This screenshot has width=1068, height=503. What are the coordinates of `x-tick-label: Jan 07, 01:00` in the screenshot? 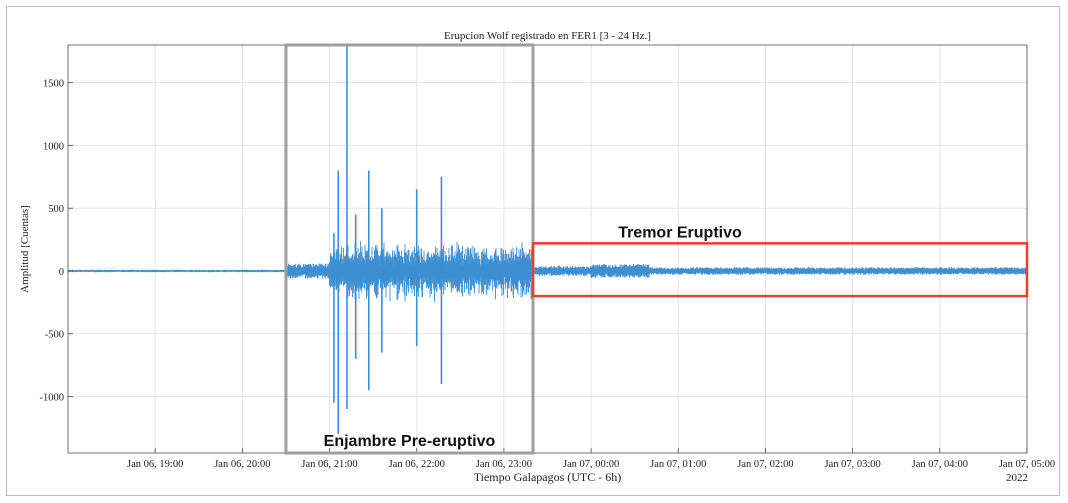 It's located at (678, 464).